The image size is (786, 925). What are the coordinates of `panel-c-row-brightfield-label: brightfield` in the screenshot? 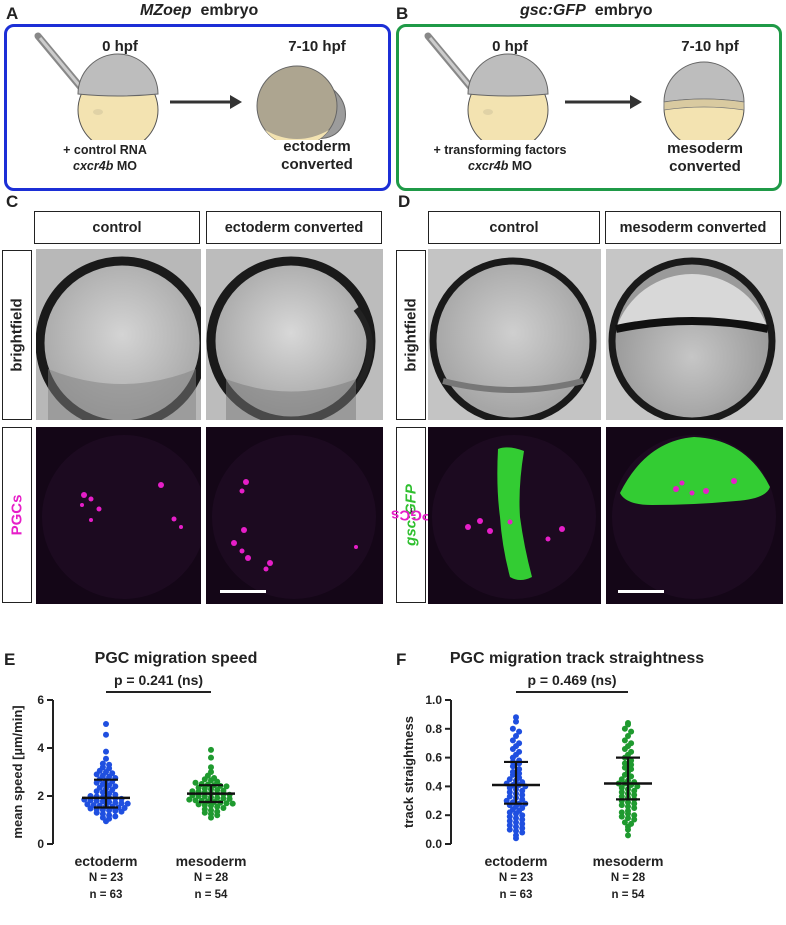 It's located at (17, 335).